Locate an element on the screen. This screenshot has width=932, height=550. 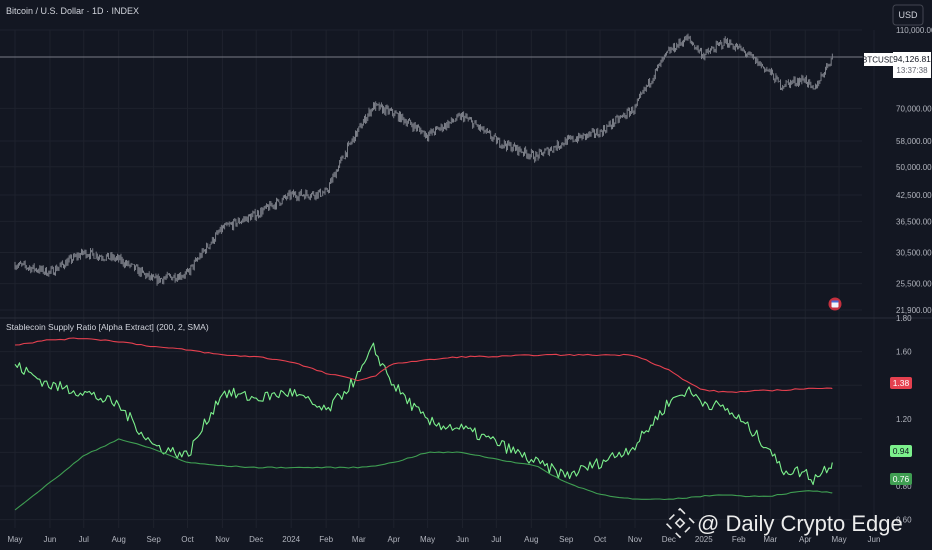
indicator-tick-label: 1.80 is located at coordinates (904, 318).